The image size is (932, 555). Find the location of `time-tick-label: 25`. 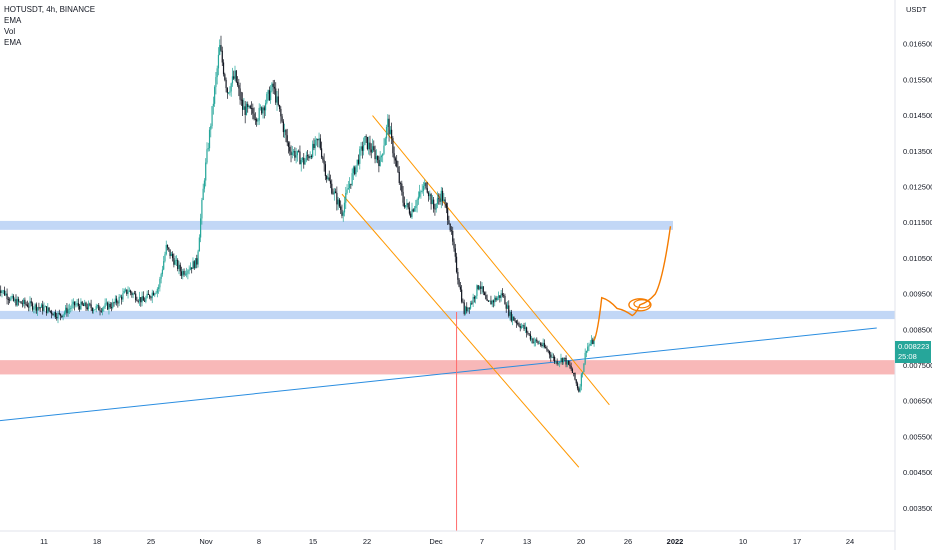

time-tick-label: 25 is located at coordinates (151, 541).